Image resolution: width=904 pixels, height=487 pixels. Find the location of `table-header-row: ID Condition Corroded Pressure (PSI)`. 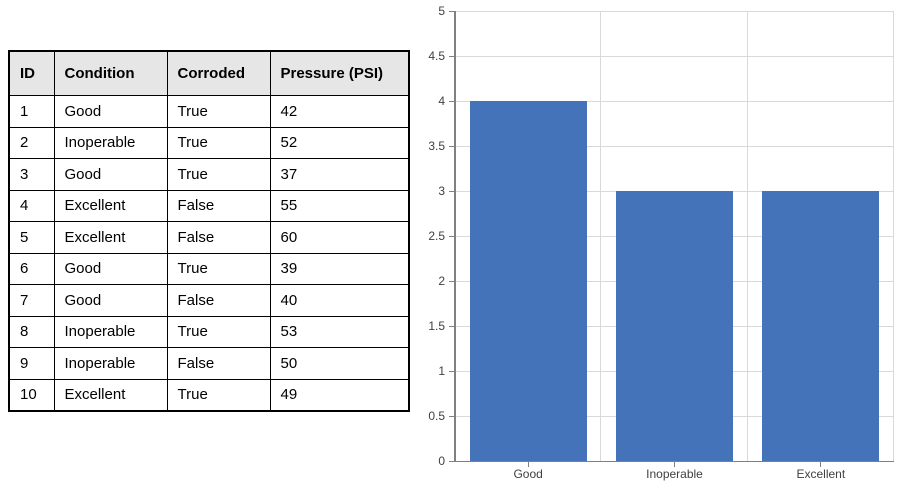

table-header-row: ID Condition Corroded Pressure (PSI) is located at coordinates (209, 73).